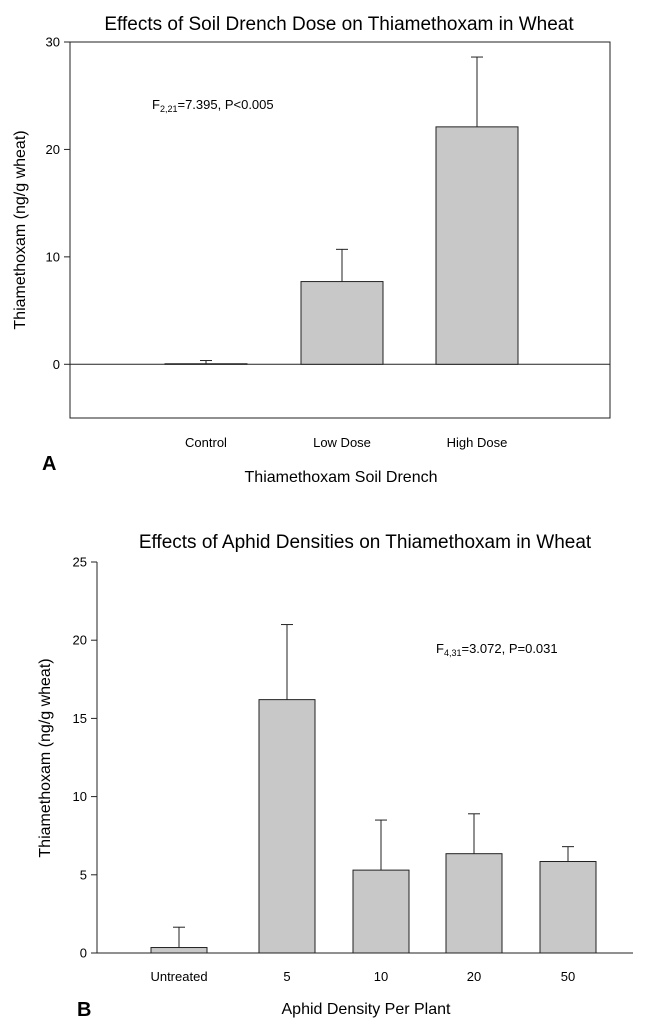  What do you see at coordinates (568, 976) in the screenshot?
I see `x-category-label: 50` at bounding box center [568, 976].